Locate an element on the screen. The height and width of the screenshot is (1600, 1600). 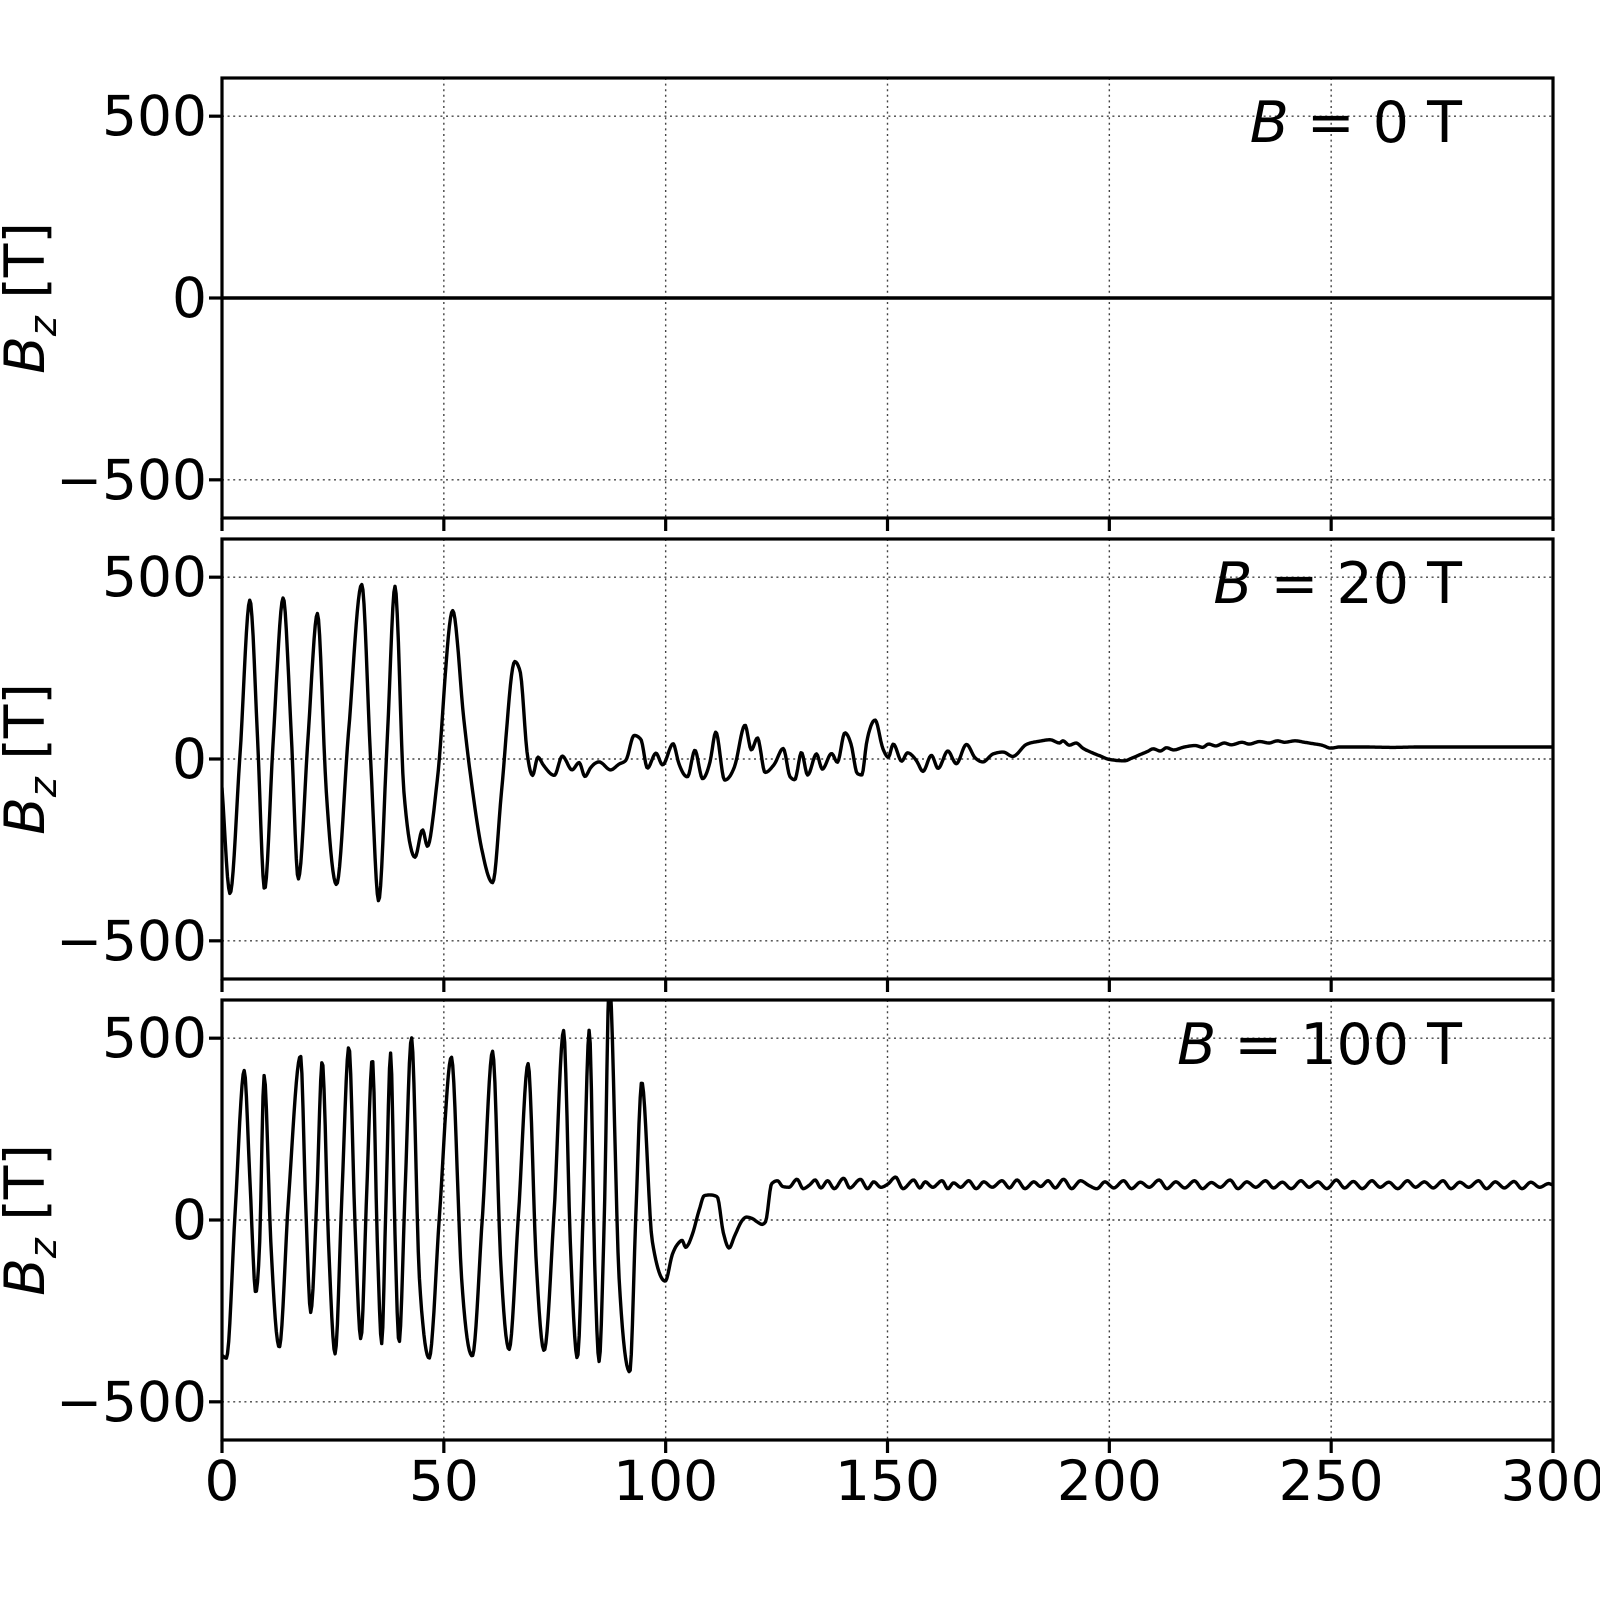
x-tick-label: 300 is located at coordinates (1550, 1481).